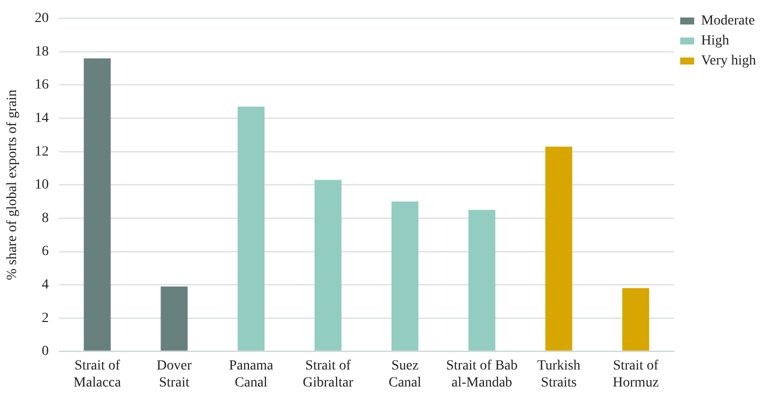 The width and height of the screenshot is (776, 397). Describe the element at coordinates (41, 52) in the screenshot. I see `y-tick-label: 18` at that location.